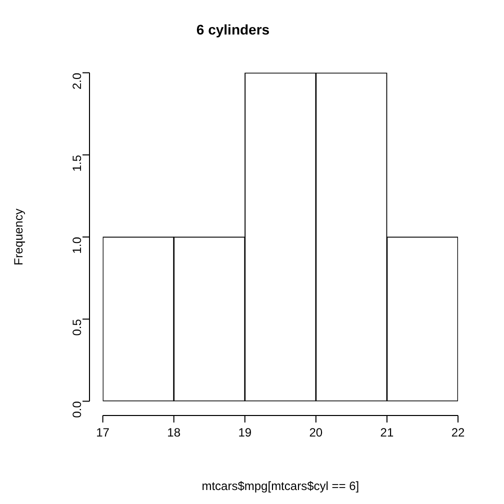  Describe the element at coordinates (174, 433) in the screenshot. I see `x-tick-label: 18` at that location.